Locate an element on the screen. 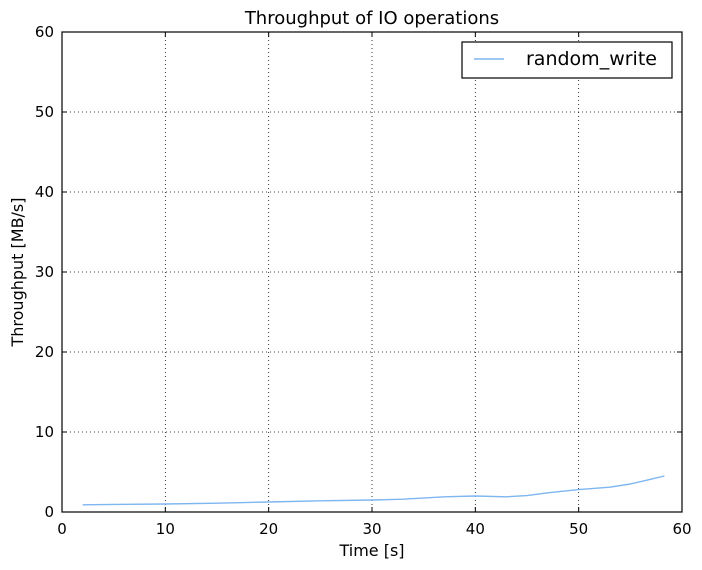 Image resolution: width=702 pixels, height=570 pixels. x-tick-label: 30 is located at coordinates (371, 529).